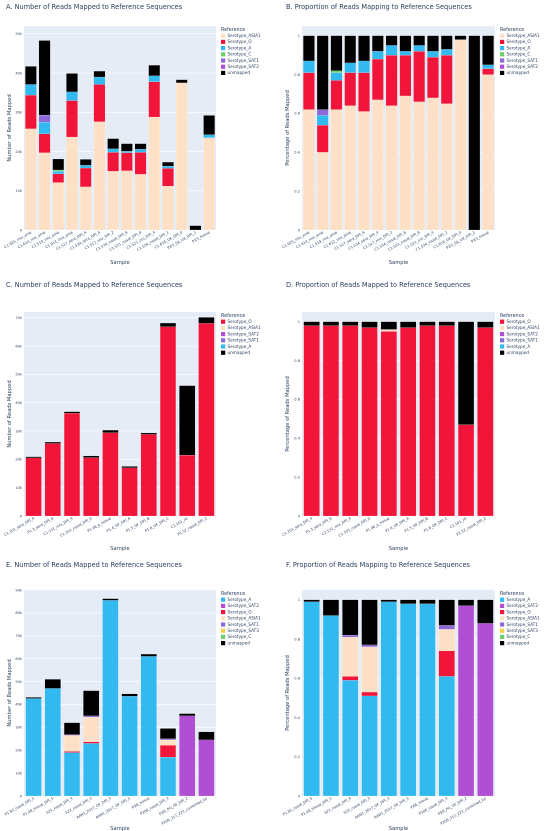 This screenshot has width=550, height=831. Describe the element at coordinates (299, 36) in the screenshot. I see `y-tick-label: 1` at that location.